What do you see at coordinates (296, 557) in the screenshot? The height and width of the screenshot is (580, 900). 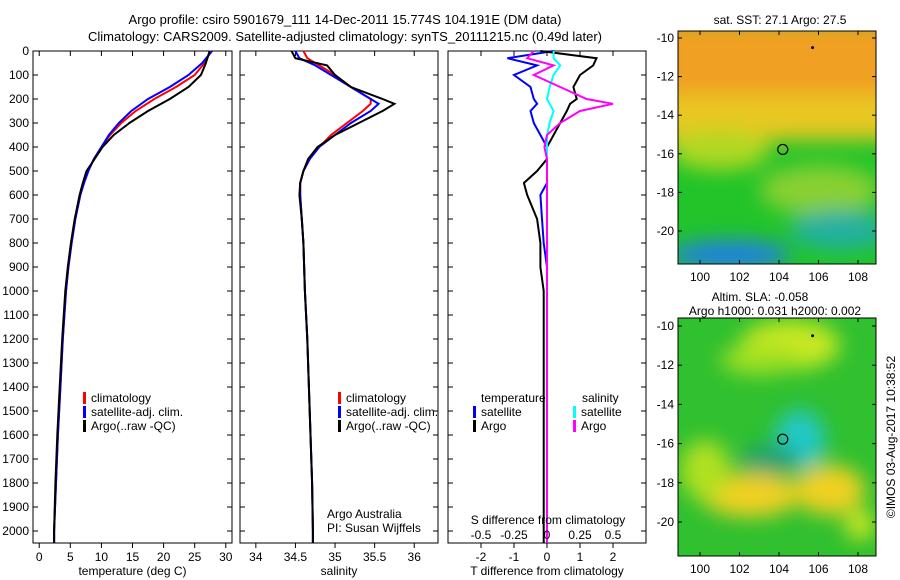 I see `x-tick-label: 34.5` at bounding box center [296, 557].